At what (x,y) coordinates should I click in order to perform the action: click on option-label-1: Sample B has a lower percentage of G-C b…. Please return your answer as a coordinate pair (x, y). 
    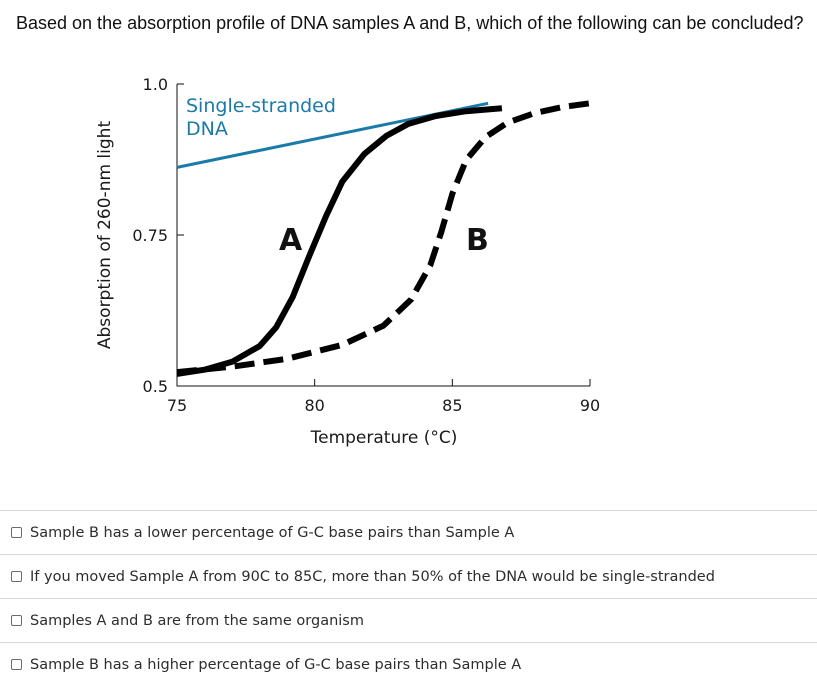
    Looking at the image, I should click on (272, 533).